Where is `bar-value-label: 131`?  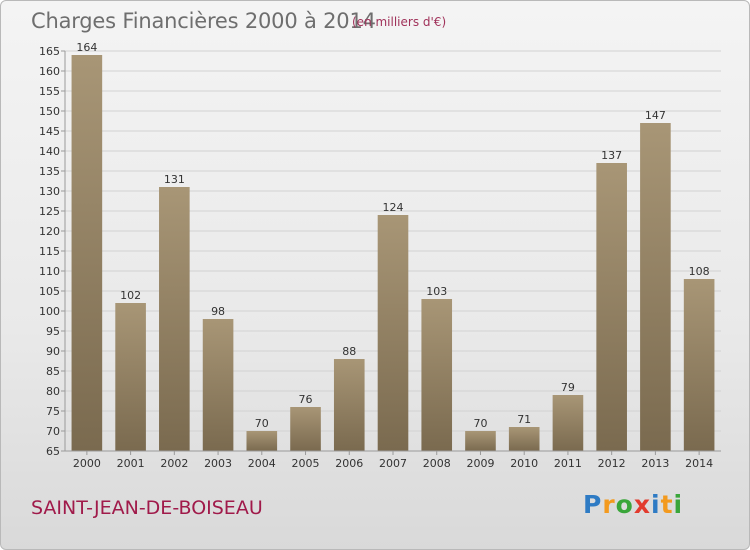 bar-value-label: 131 is located at coordinates (174, 179).